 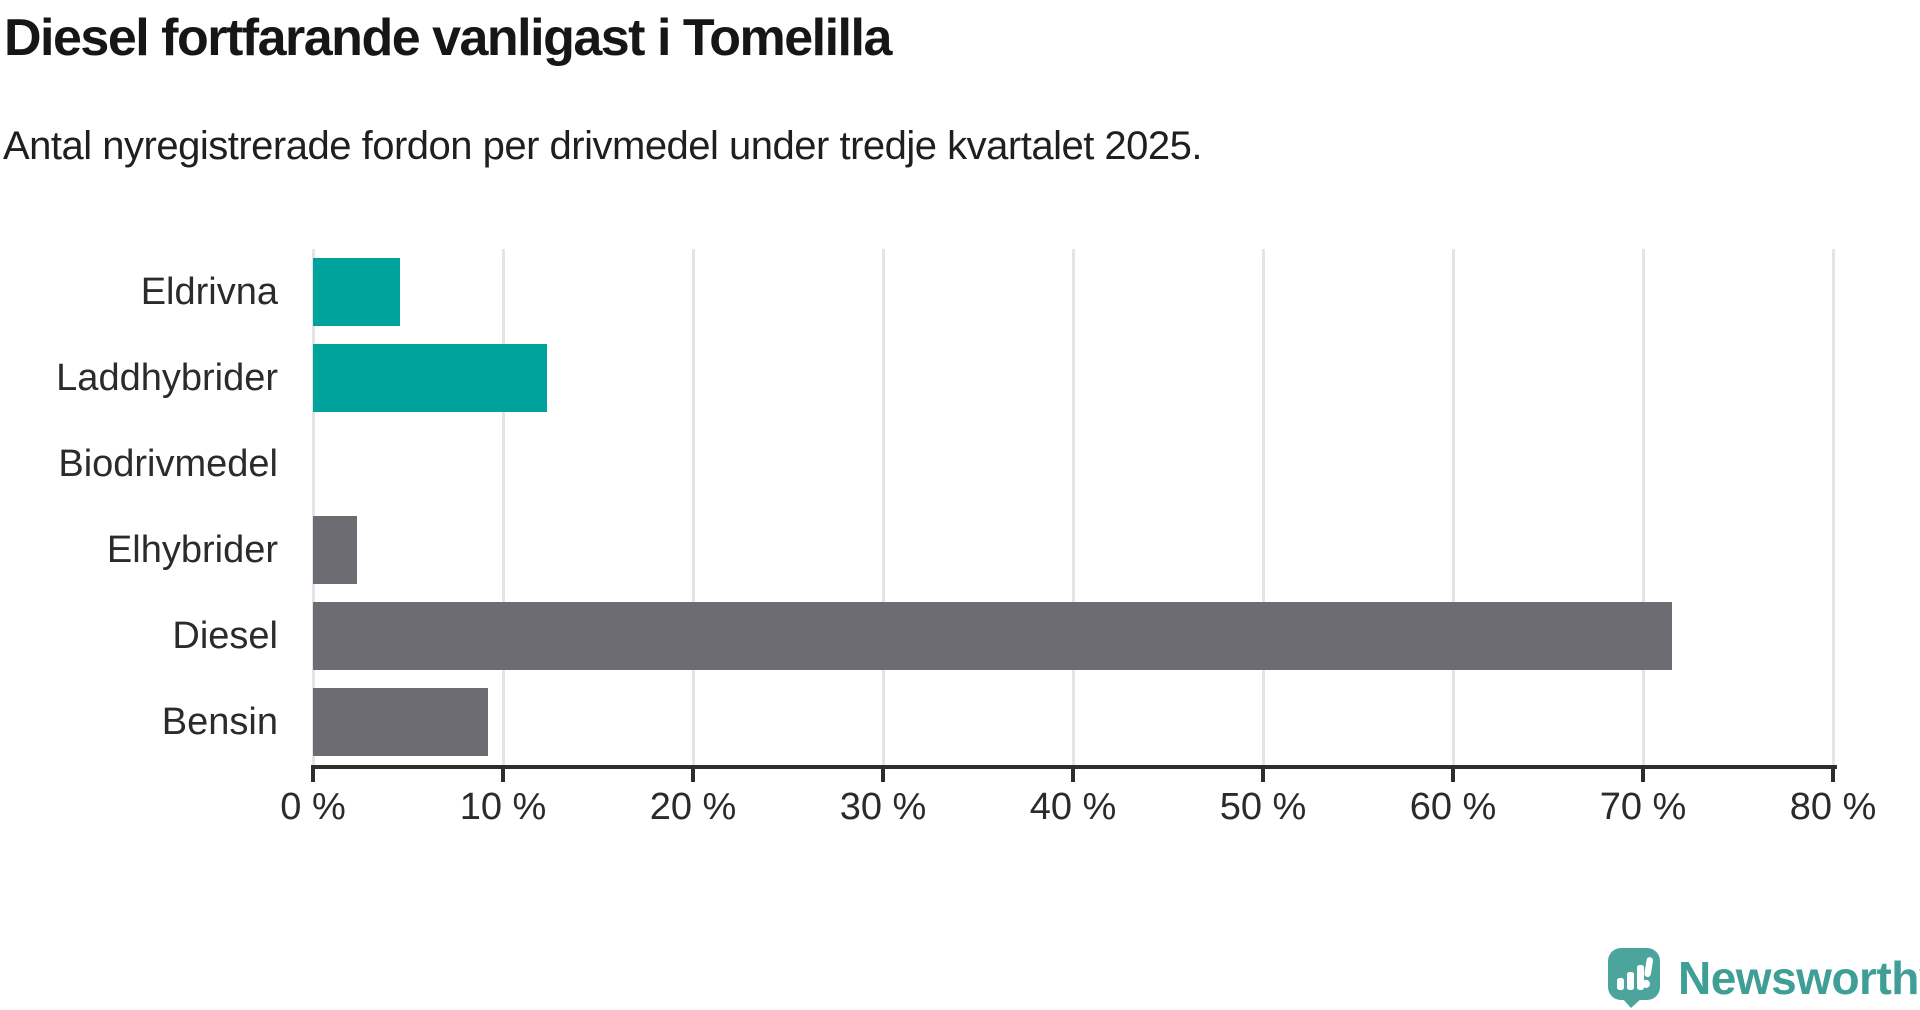 What do you see at coordinates (1074, 767) in the screenshot?
I see `x-axis-line` at bounding box center [1074, 767].